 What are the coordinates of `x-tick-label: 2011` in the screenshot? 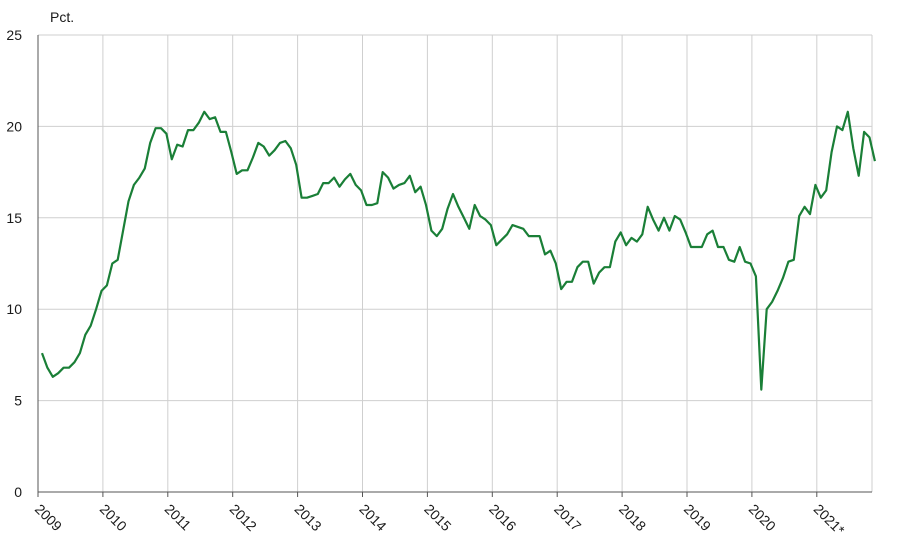 It's located at (178, 517).